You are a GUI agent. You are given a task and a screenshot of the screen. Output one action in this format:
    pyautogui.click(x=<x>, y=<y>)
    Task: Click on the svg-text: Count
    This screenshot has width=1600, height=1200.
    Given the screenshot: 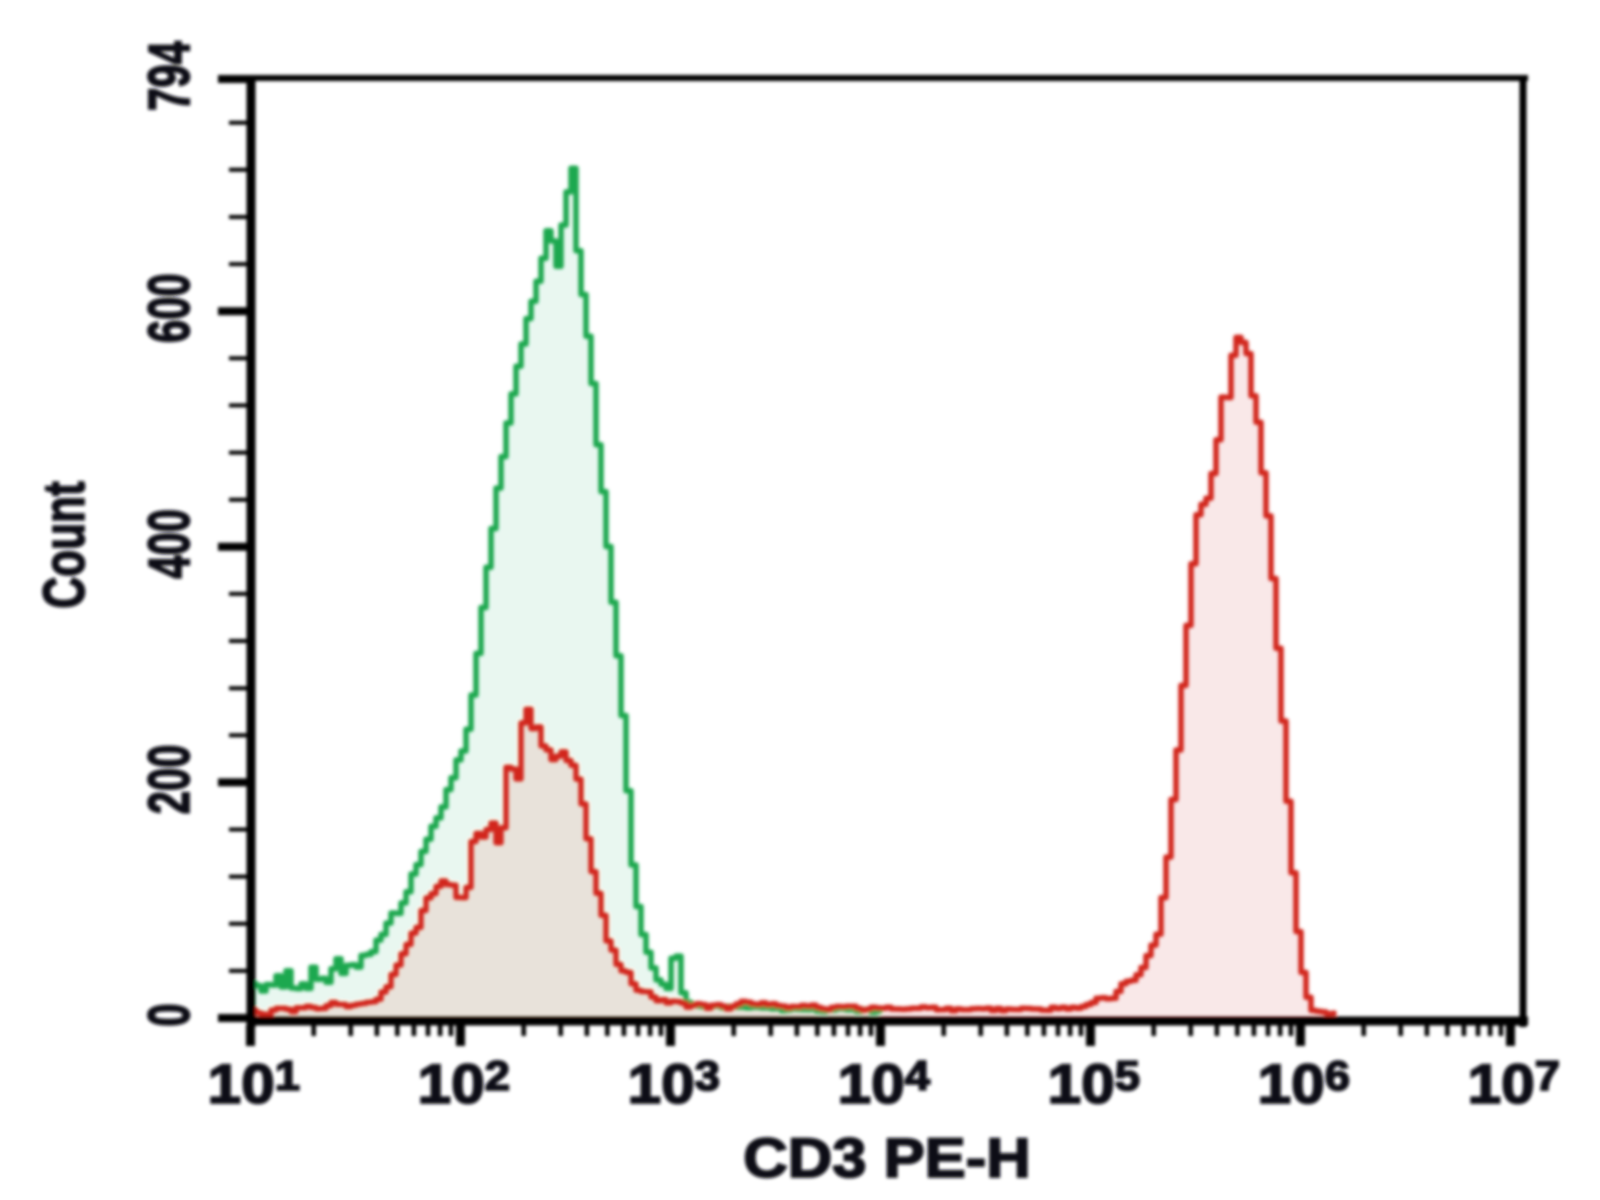 What is the action you would take?
    pyautogui.click(x=63, y=544)
    